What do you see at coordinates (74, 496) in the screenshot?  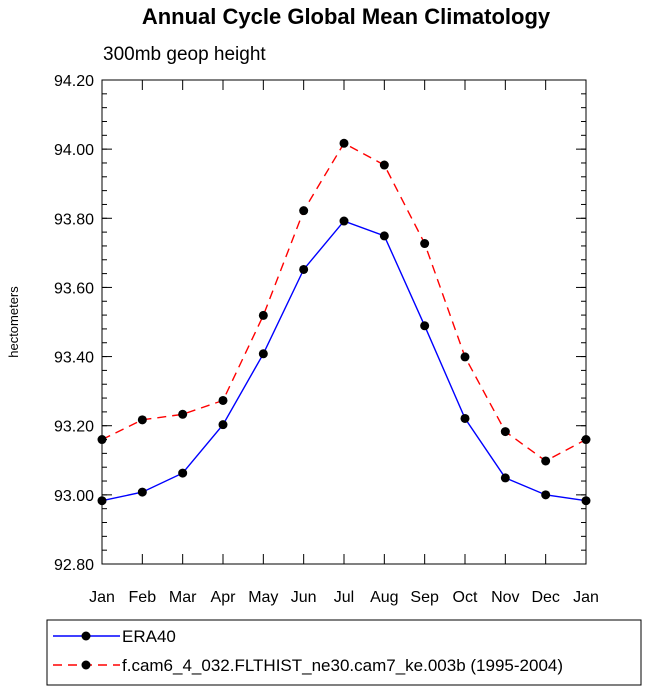 I see `y-tick-label: 93.00` at bounding box center [74, 496].